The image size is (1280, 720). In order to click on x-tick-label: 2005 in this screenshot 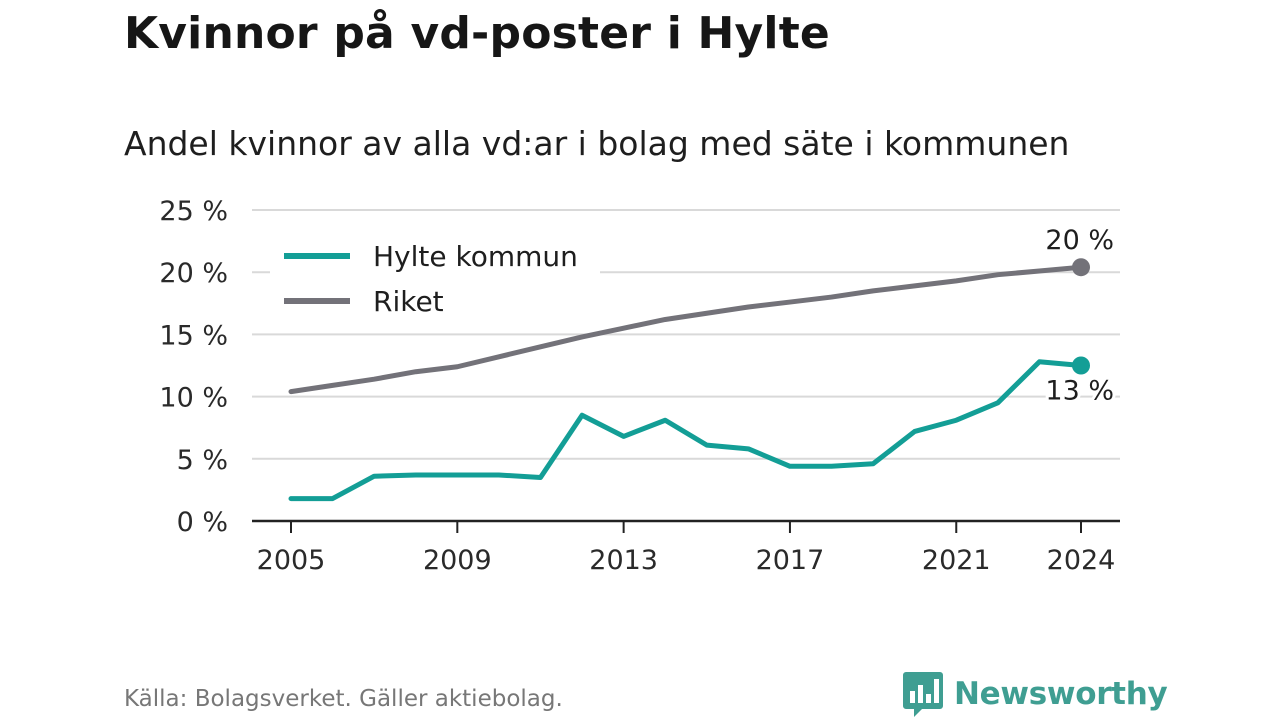, I will do `click(291, 560)`.